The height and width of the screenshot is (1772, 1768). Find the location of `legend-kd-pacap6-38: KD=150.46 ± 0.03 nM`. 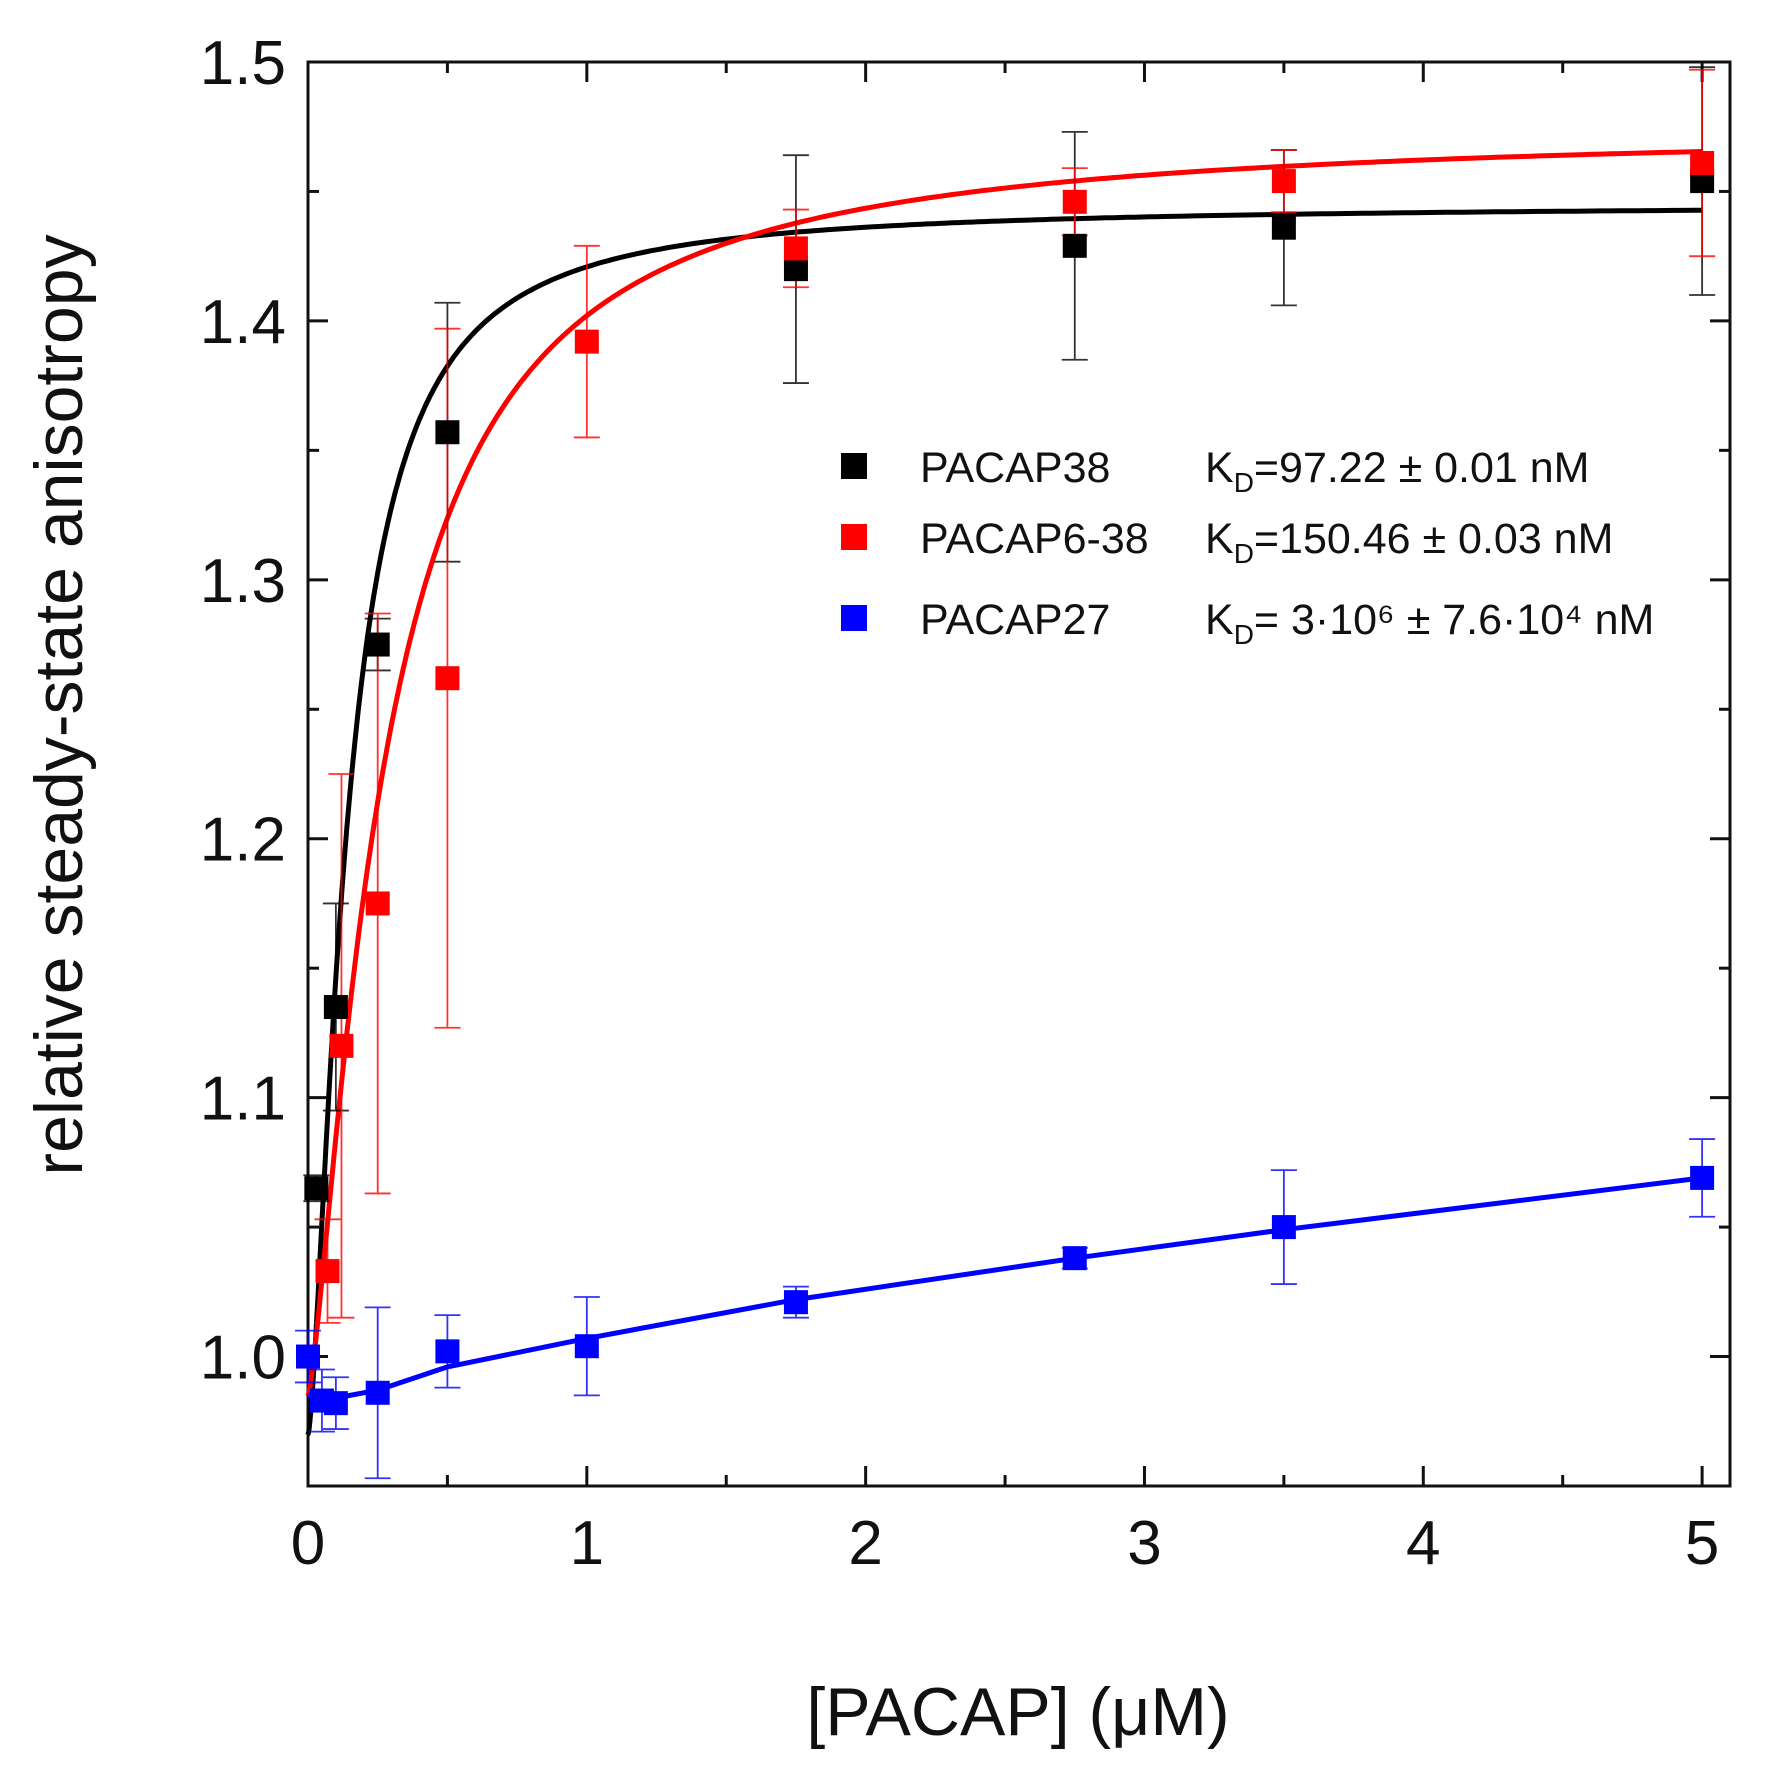

legend-kd-pacap6-38: KD=150.46 ± 0.03 nM is located at coordinates (1409, 542).